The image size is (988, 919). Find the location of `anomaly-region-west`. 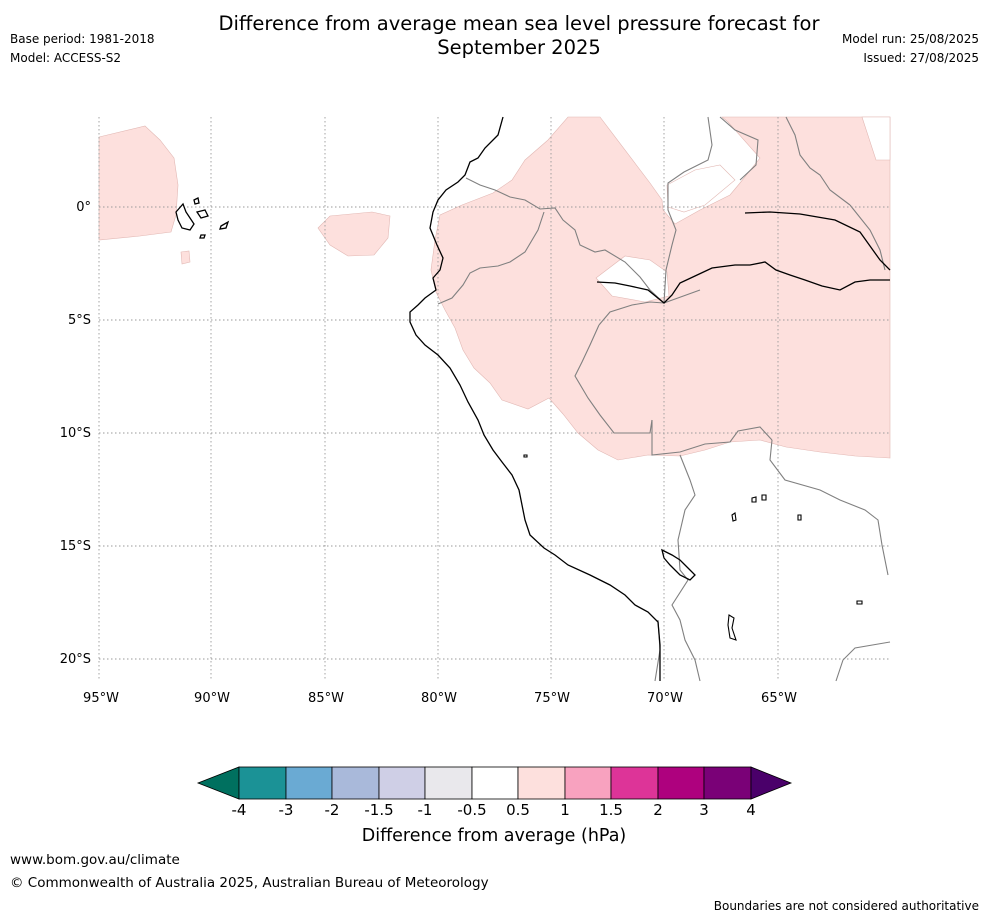

anomaly-region-west is located at coordinates (138, 183).